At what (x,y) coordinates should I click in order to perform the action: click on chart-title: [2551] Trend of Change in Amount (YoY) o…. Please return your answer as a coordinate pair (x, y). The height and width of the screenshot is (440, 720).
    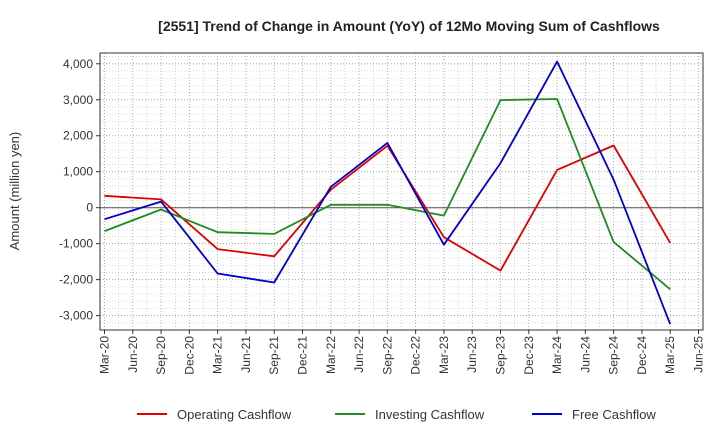
    Looking at the image, I should click on (409, 26).